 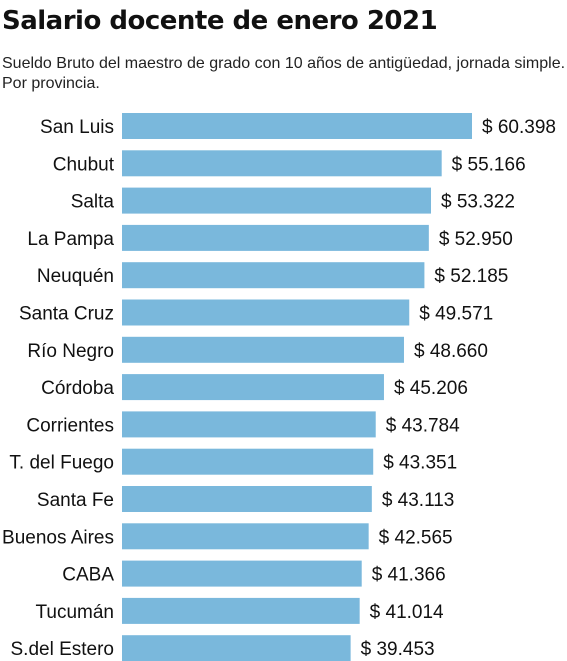 What do you see at coordinates (456, 314) in the screenshot?
I see `value-label: $ 49.571` at bounding box center [456, 314].